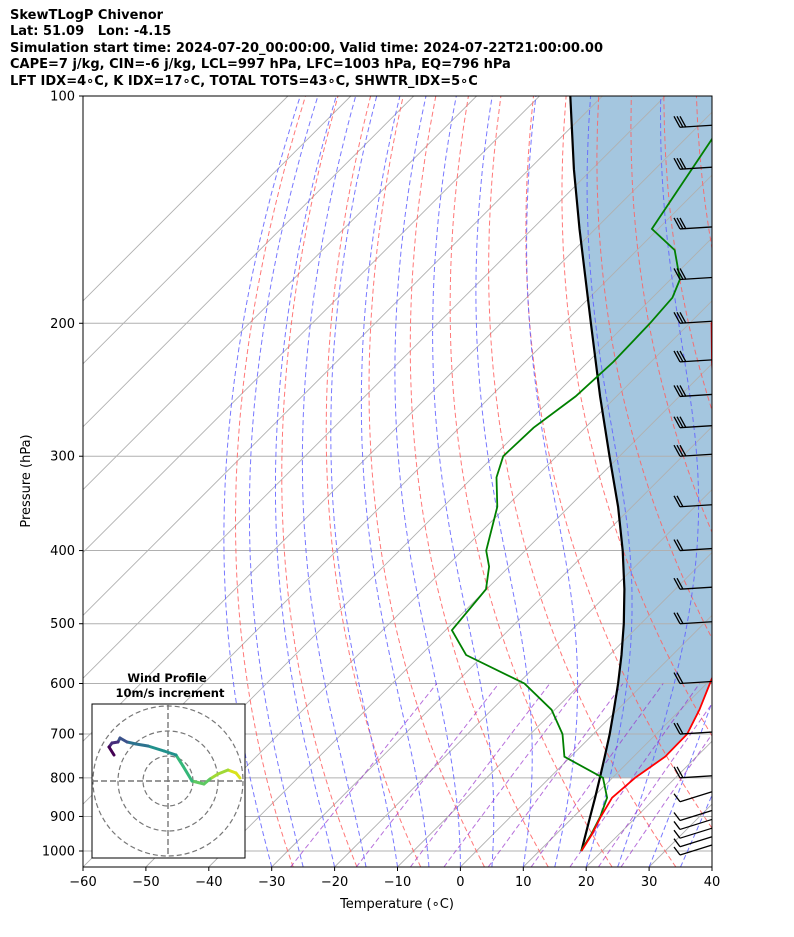 The height and width of the screenshot is (937, 794). Describe the element at coordinates (170, 693) in the screenshot. I see `inset-subtitle: 10m/s increment` at that location.